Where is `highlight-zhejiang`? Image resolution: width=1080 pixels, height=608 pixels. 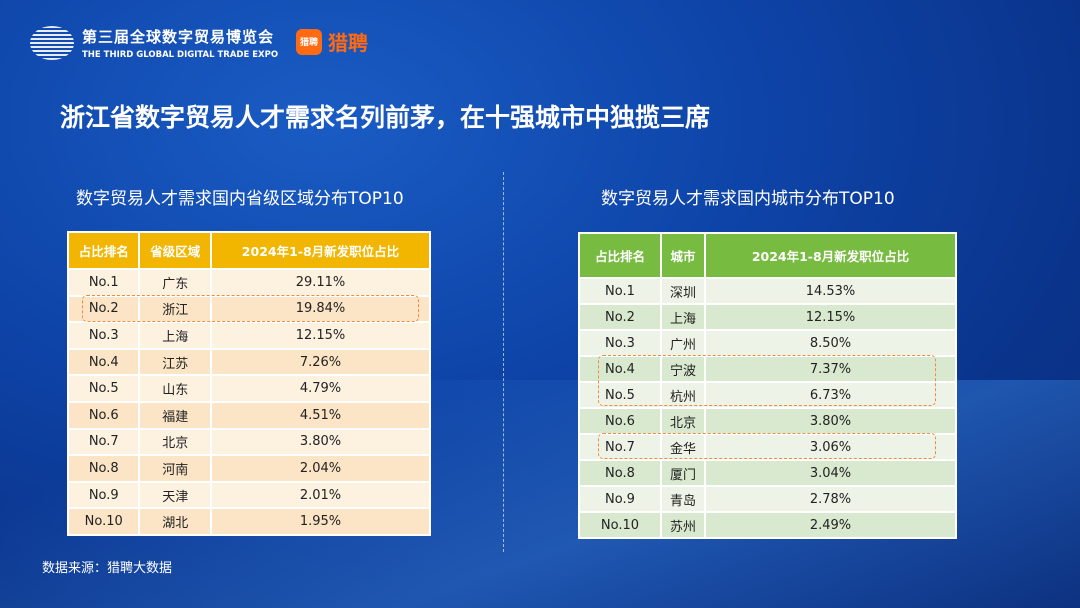 highlight-zhejiang is located at coordinates (250, 308).